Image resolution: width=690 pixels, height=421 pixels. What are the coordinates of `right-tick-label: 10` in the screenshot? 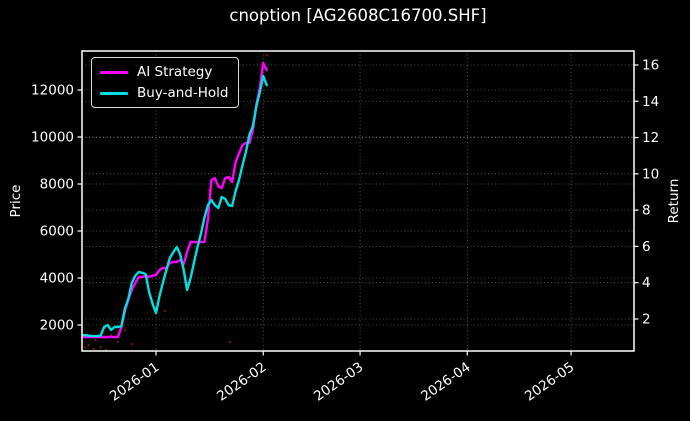 It's located at (650, 174).